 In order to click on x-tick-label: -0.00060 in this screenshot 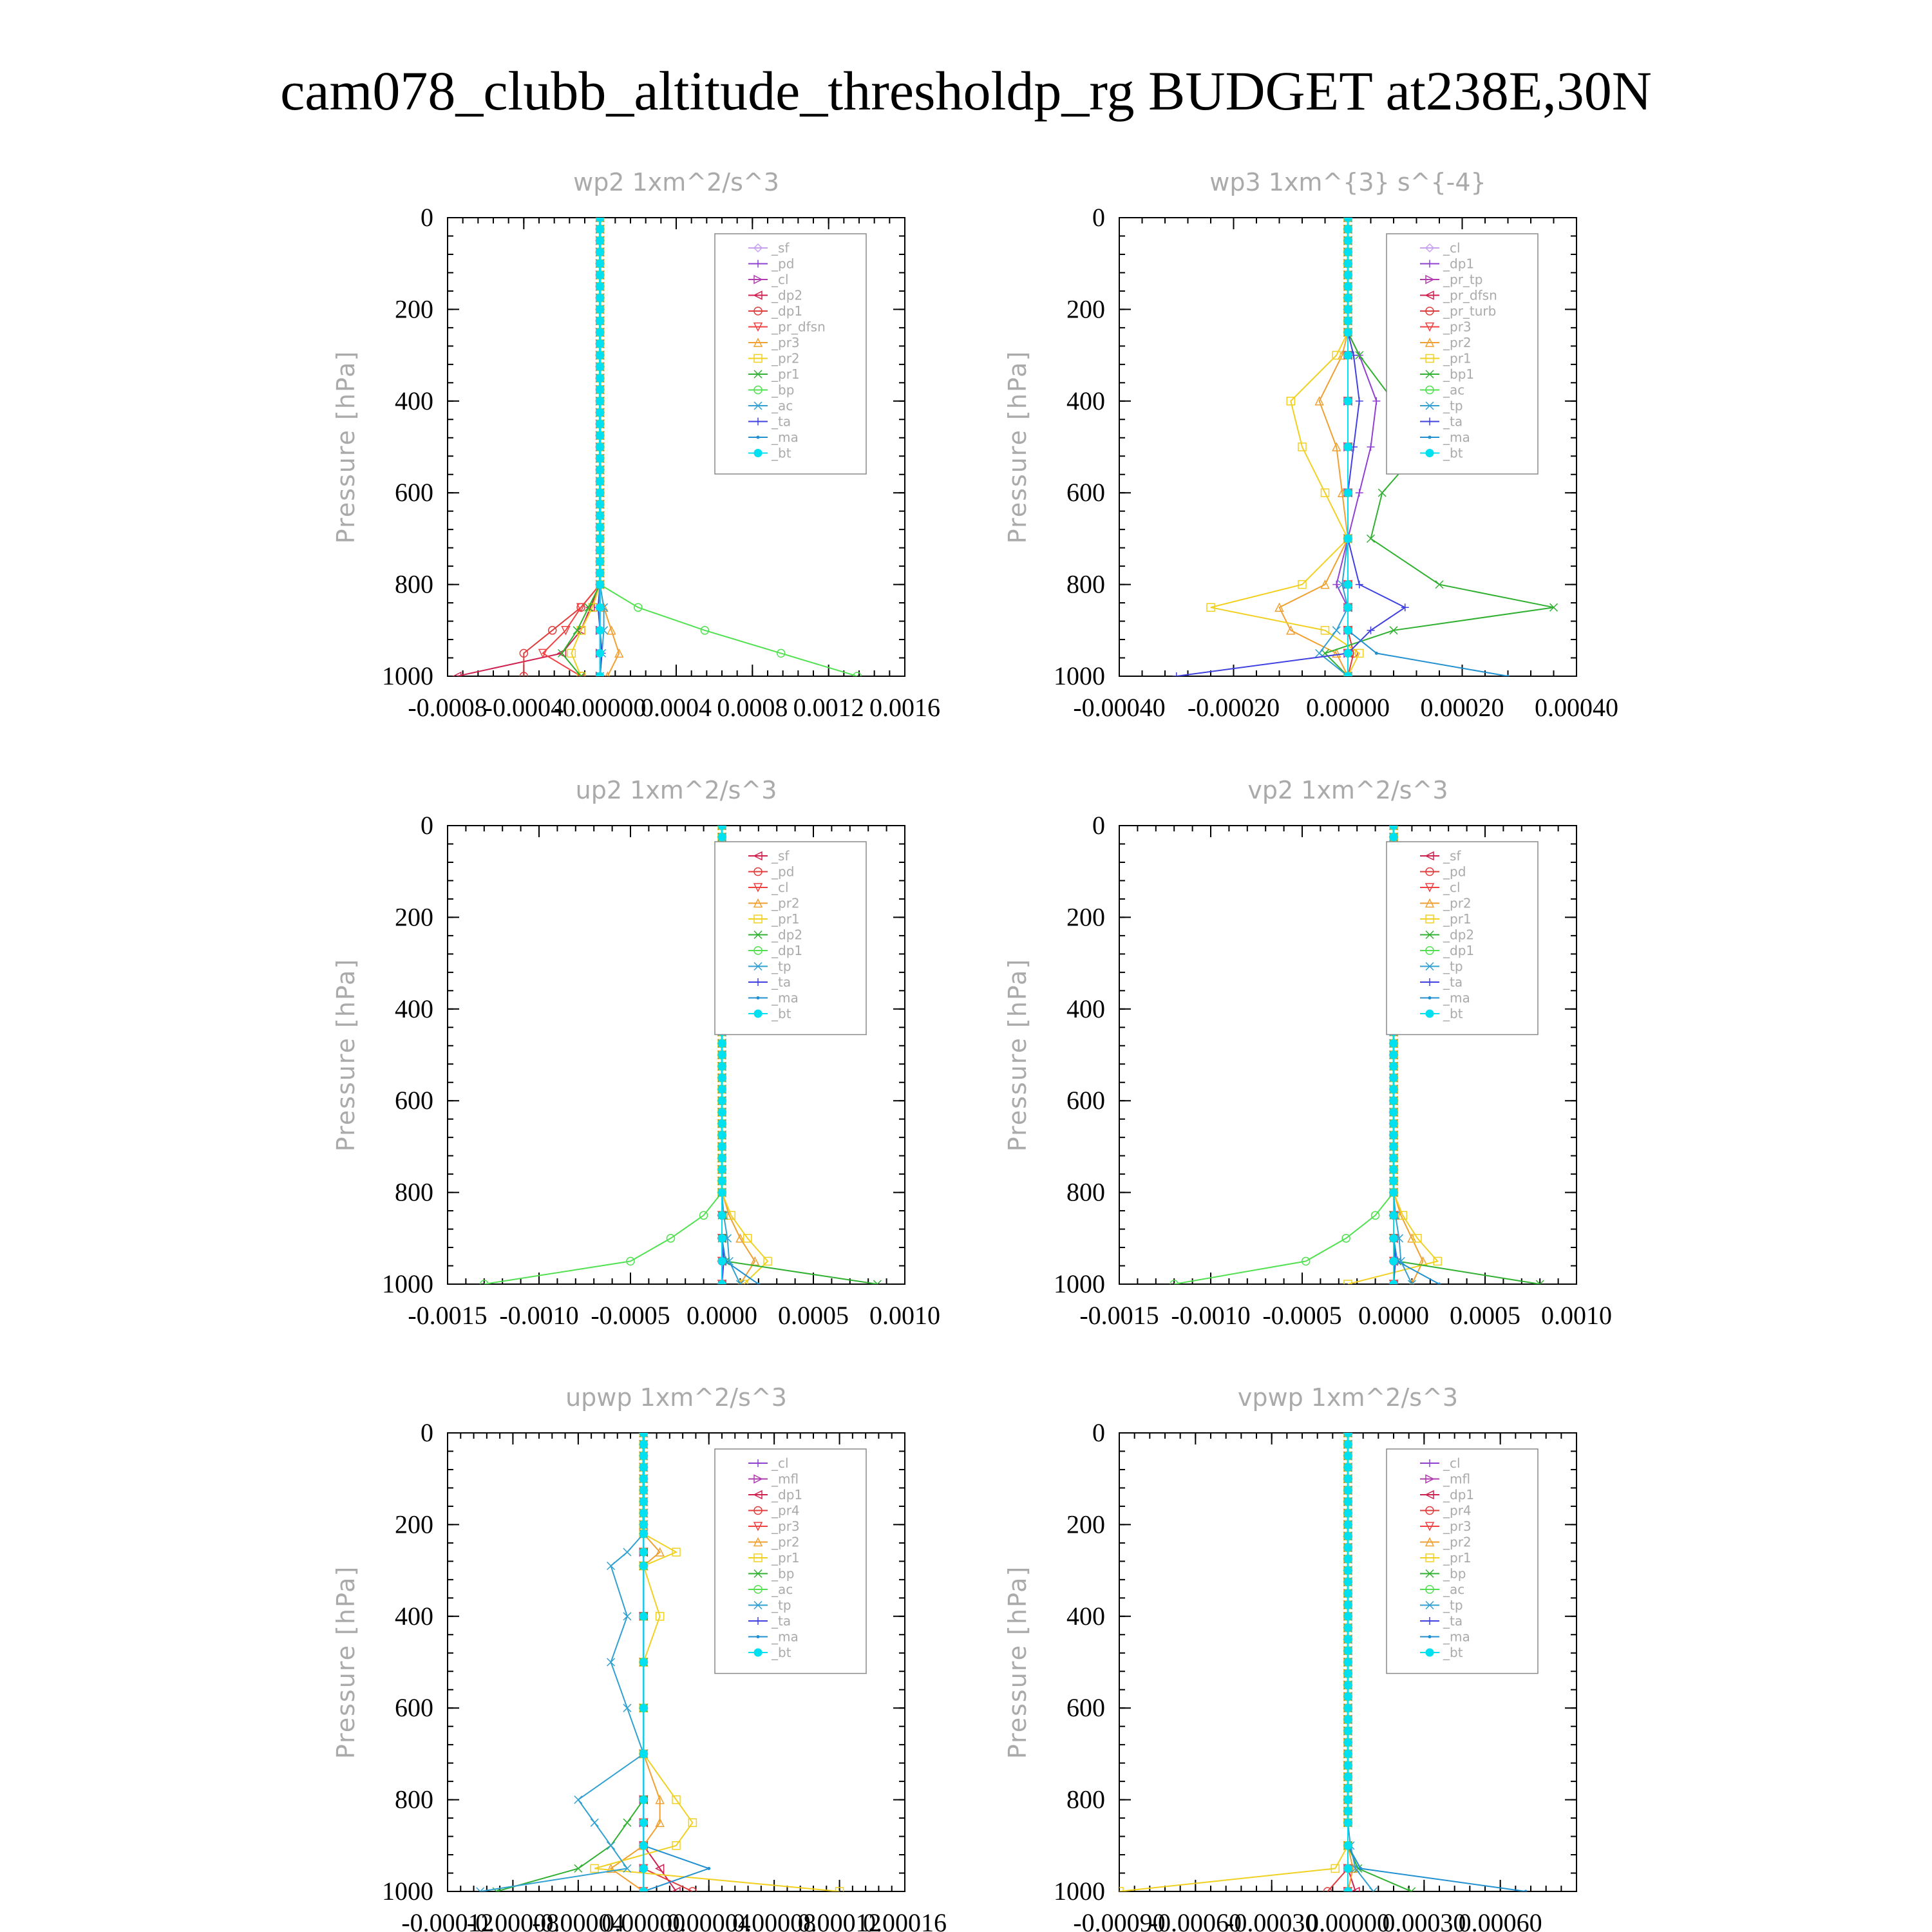, I will do `click(1196, 1920)`.